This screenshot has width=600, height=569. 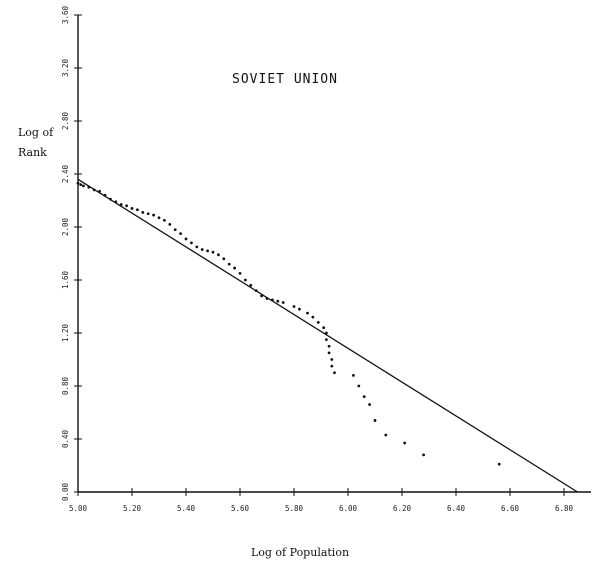 What do you see at coordinates (456, 508) in the screenshot?
I see `x-tick-label: 6.40` at bounding box center [456, 508].